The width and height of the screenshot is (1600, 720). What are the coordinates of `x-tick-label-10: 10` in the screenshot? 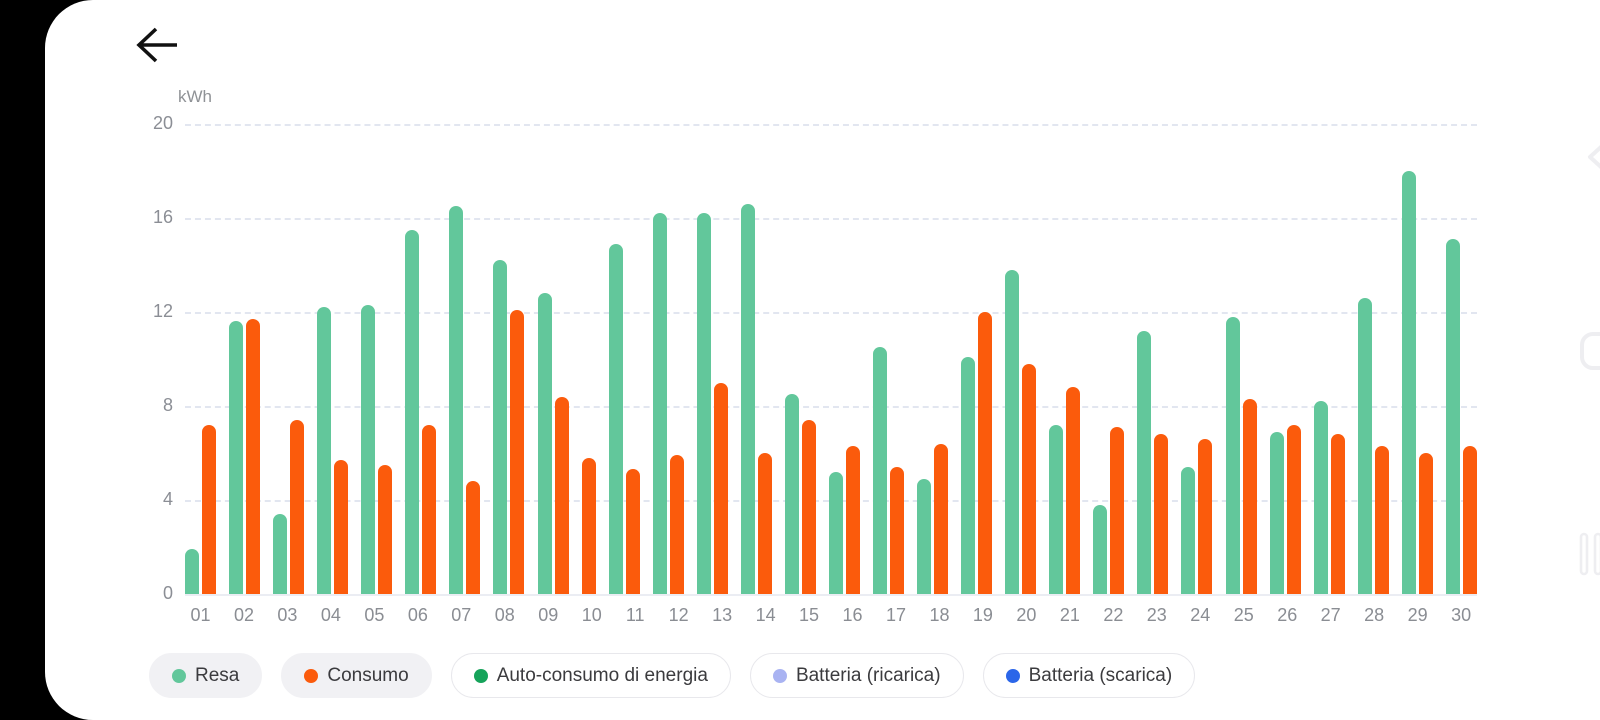 It's located at (591, 615).